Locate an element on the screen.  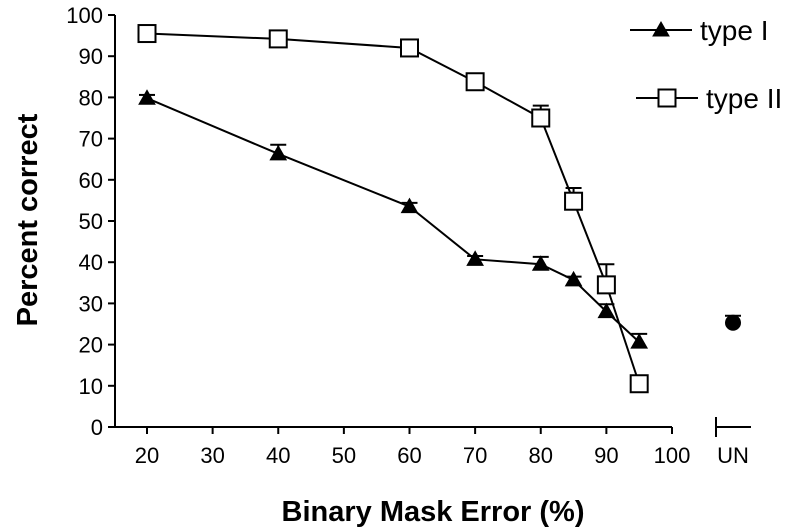
un-point-group is located at coordinates (733, 322).